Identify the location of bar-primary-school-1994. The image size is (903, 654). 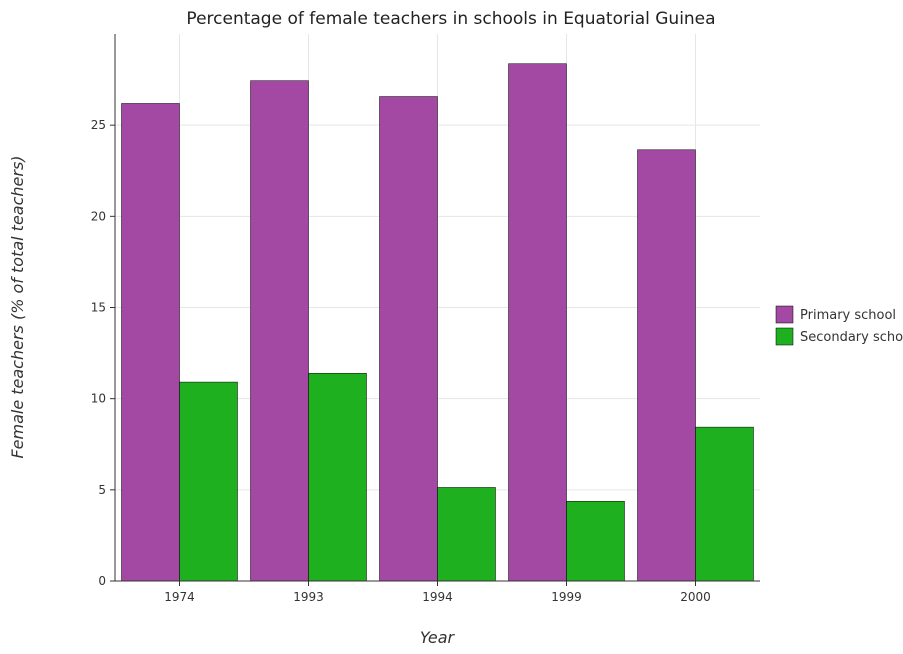
(408, 339).